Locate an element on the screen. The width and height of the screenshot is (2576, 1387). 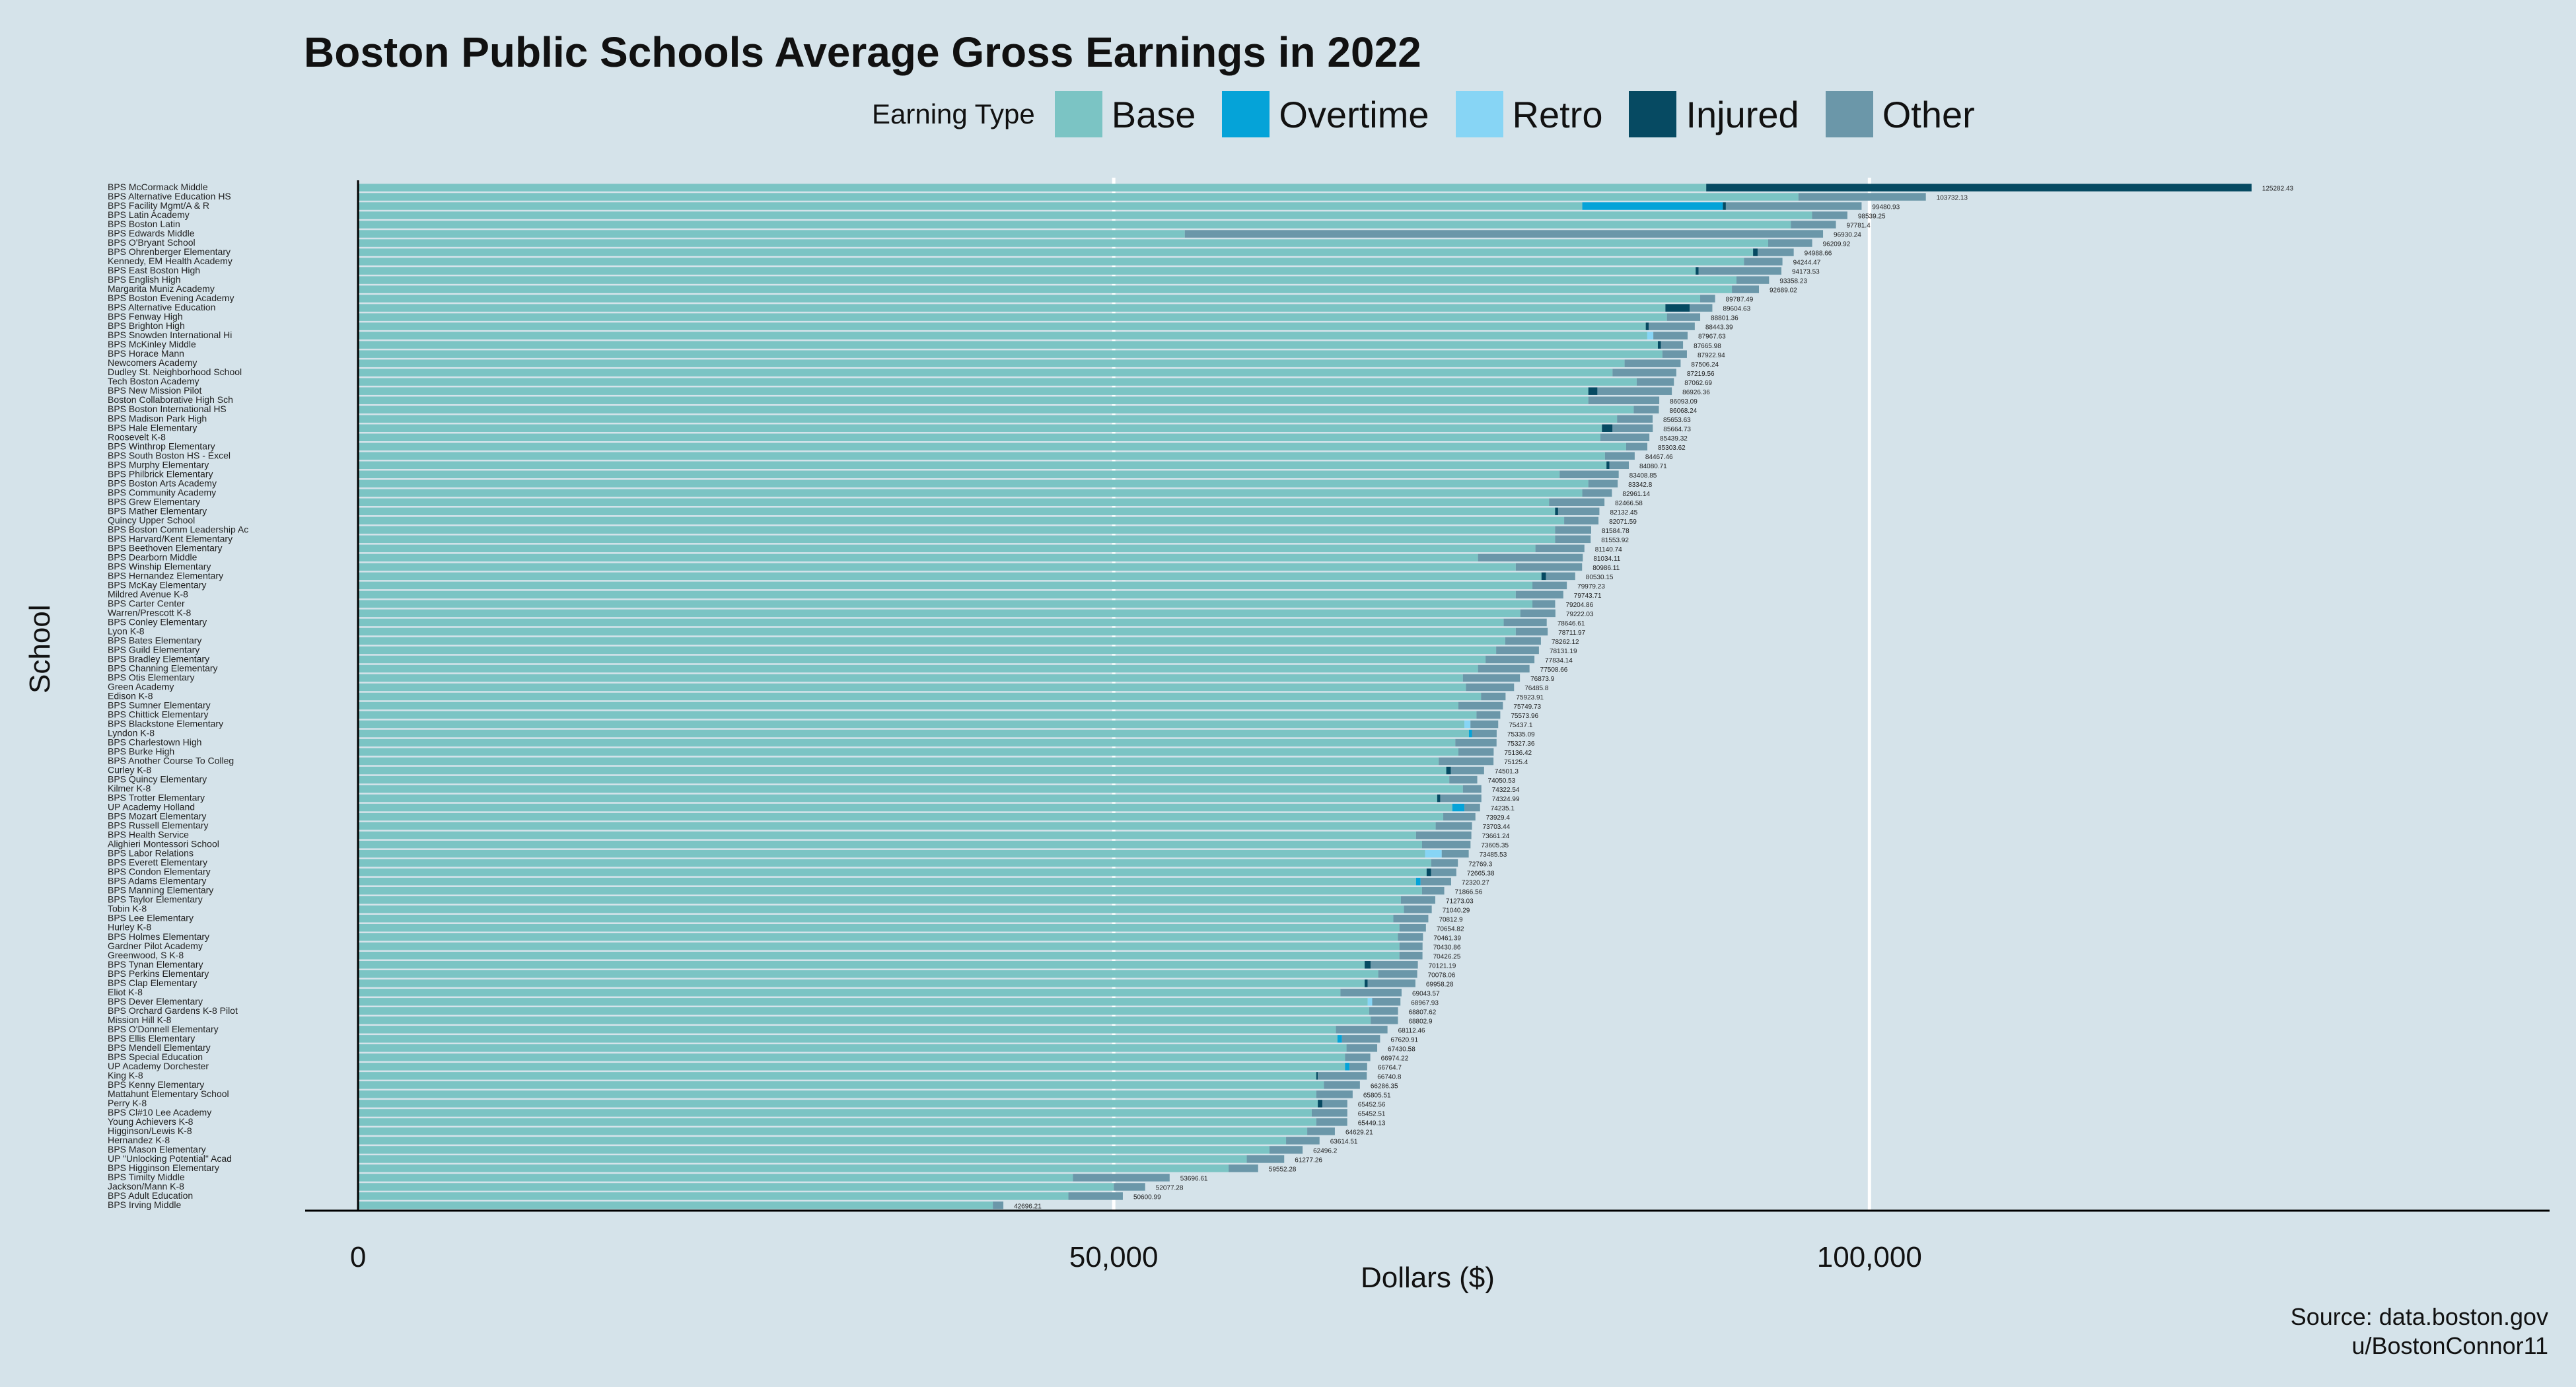
data-label-total: 73929.4 is located at coordinates (1498, 818).